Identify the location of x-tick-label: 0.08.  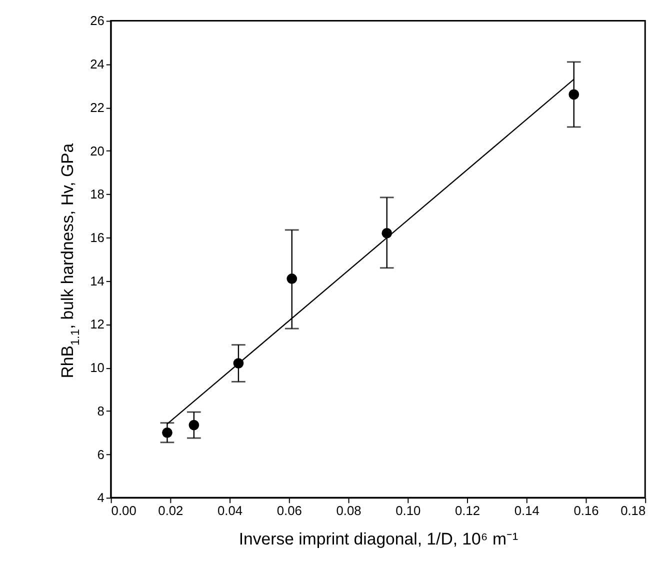
(349, 510).